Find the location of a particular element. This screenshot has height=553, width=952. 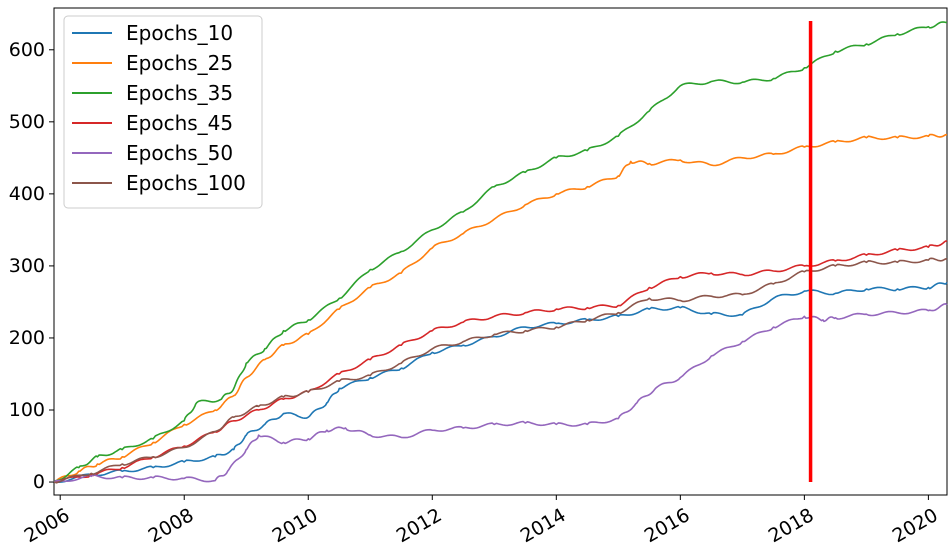

y-tick-label: 300 is located at coordinates (27, 266).